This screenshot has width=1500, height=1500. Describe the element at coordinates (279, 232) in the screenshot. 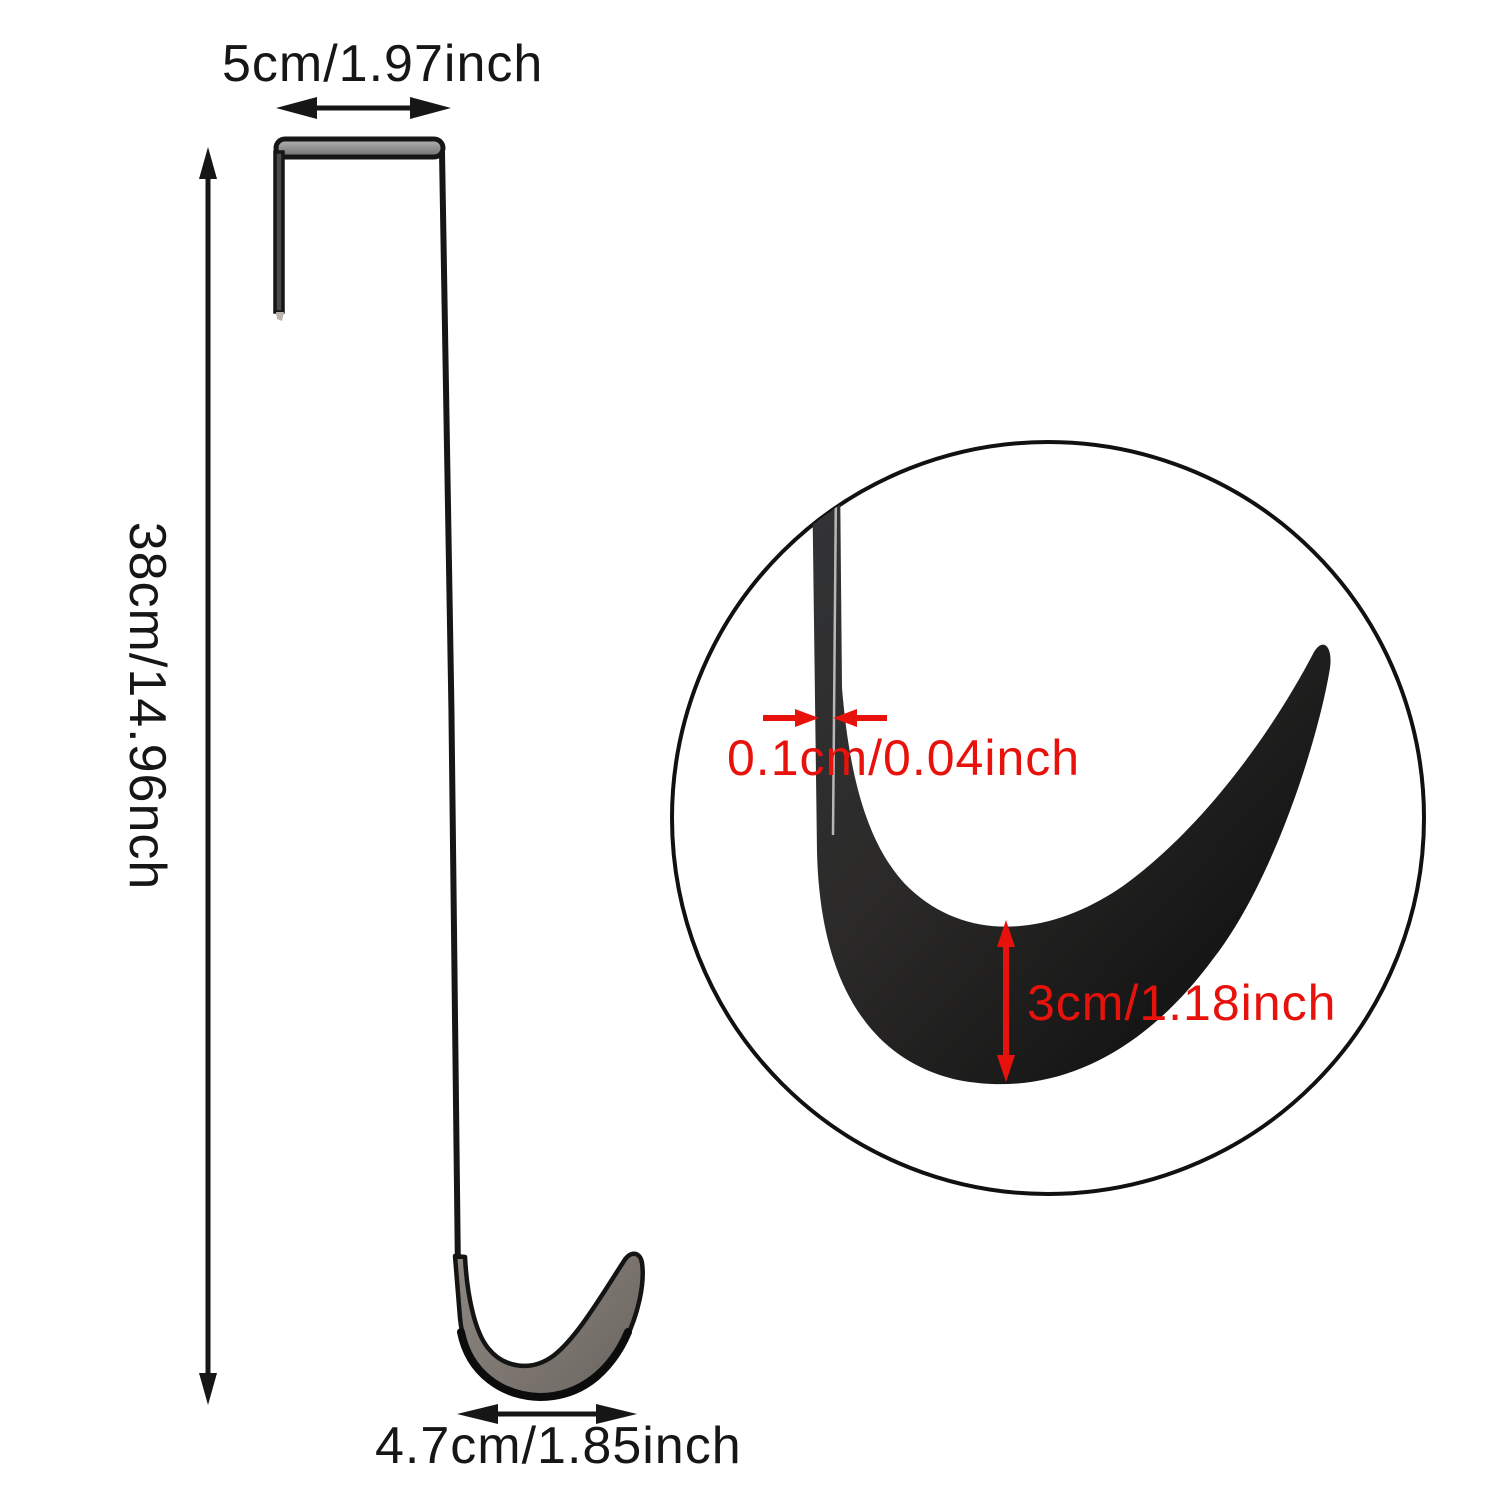

I see `hook-back-leg` at that location.